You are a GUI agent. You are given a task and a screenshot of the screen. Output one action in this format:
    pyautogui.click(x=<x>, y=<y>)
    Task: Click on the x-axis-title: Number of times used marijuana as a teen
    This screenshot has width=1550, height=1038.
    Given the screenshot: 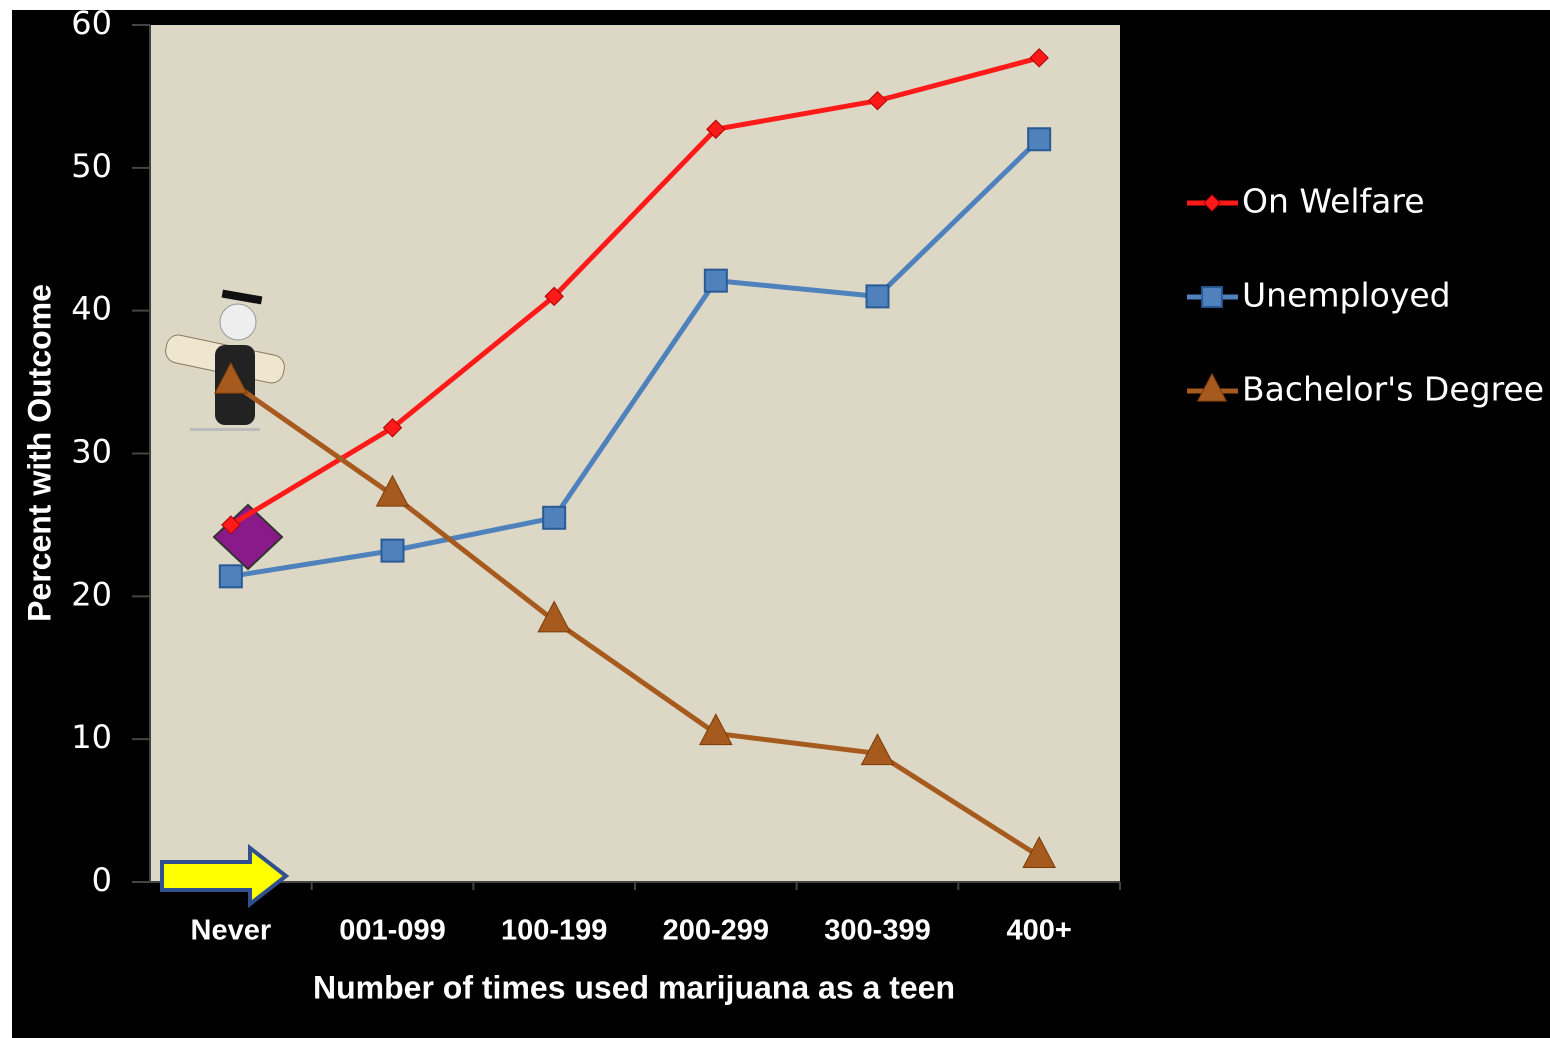 What is the action you would take?
    pyautogui.click(x=634, y=987)
    